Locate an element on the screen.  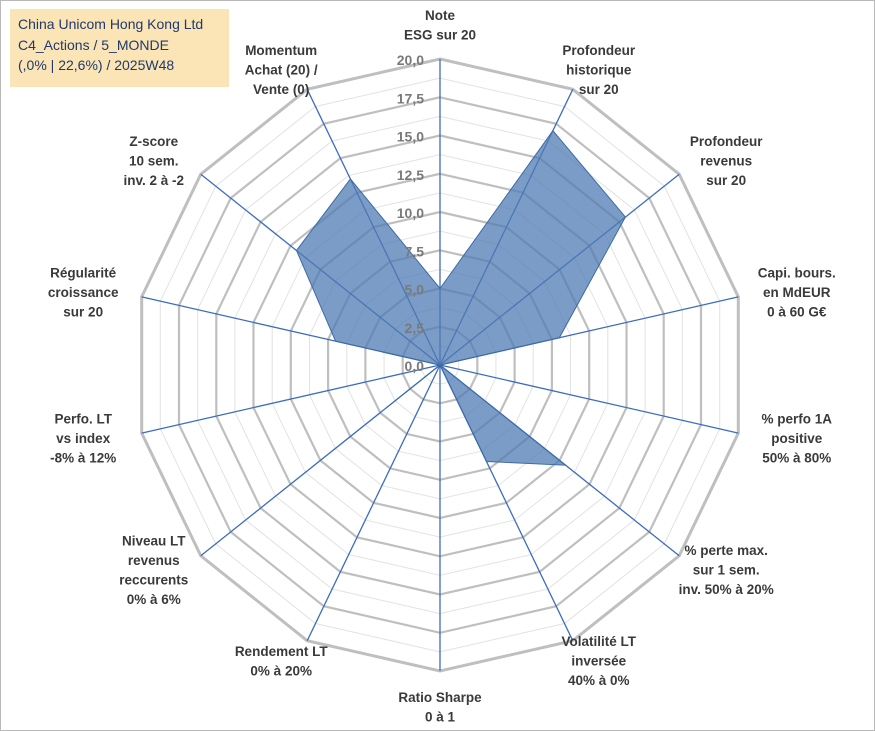
axis-label: Profondeur historique sur 20 is located at coordinates (598, 70).